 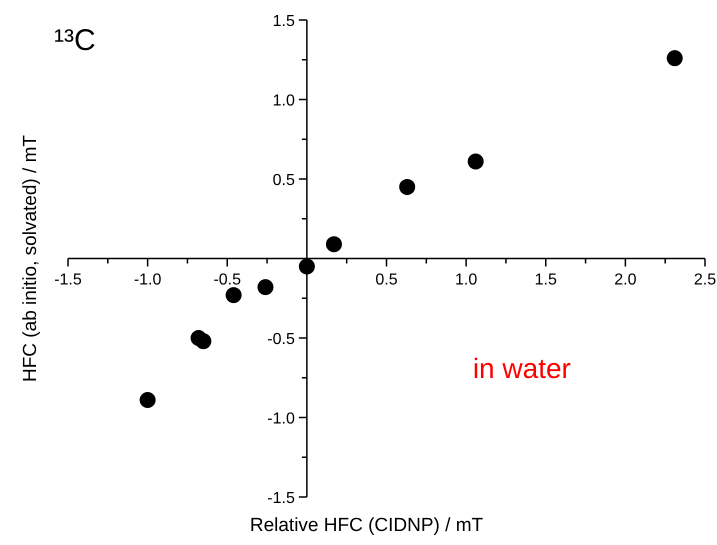 I want to click on x-tick-label: 2.5, so click(x=705, y=280).